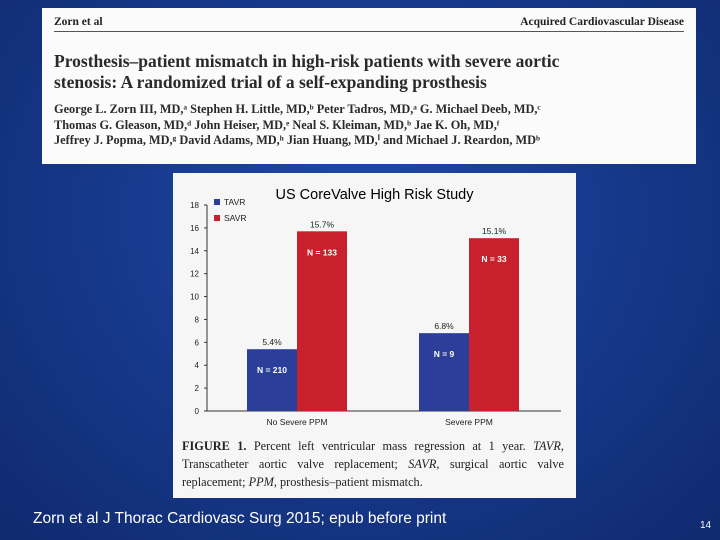  What do you see at coordinates (197, 365) in the screenshot?
I see `y-tick-label: 4` at bounding box center [197, 365].